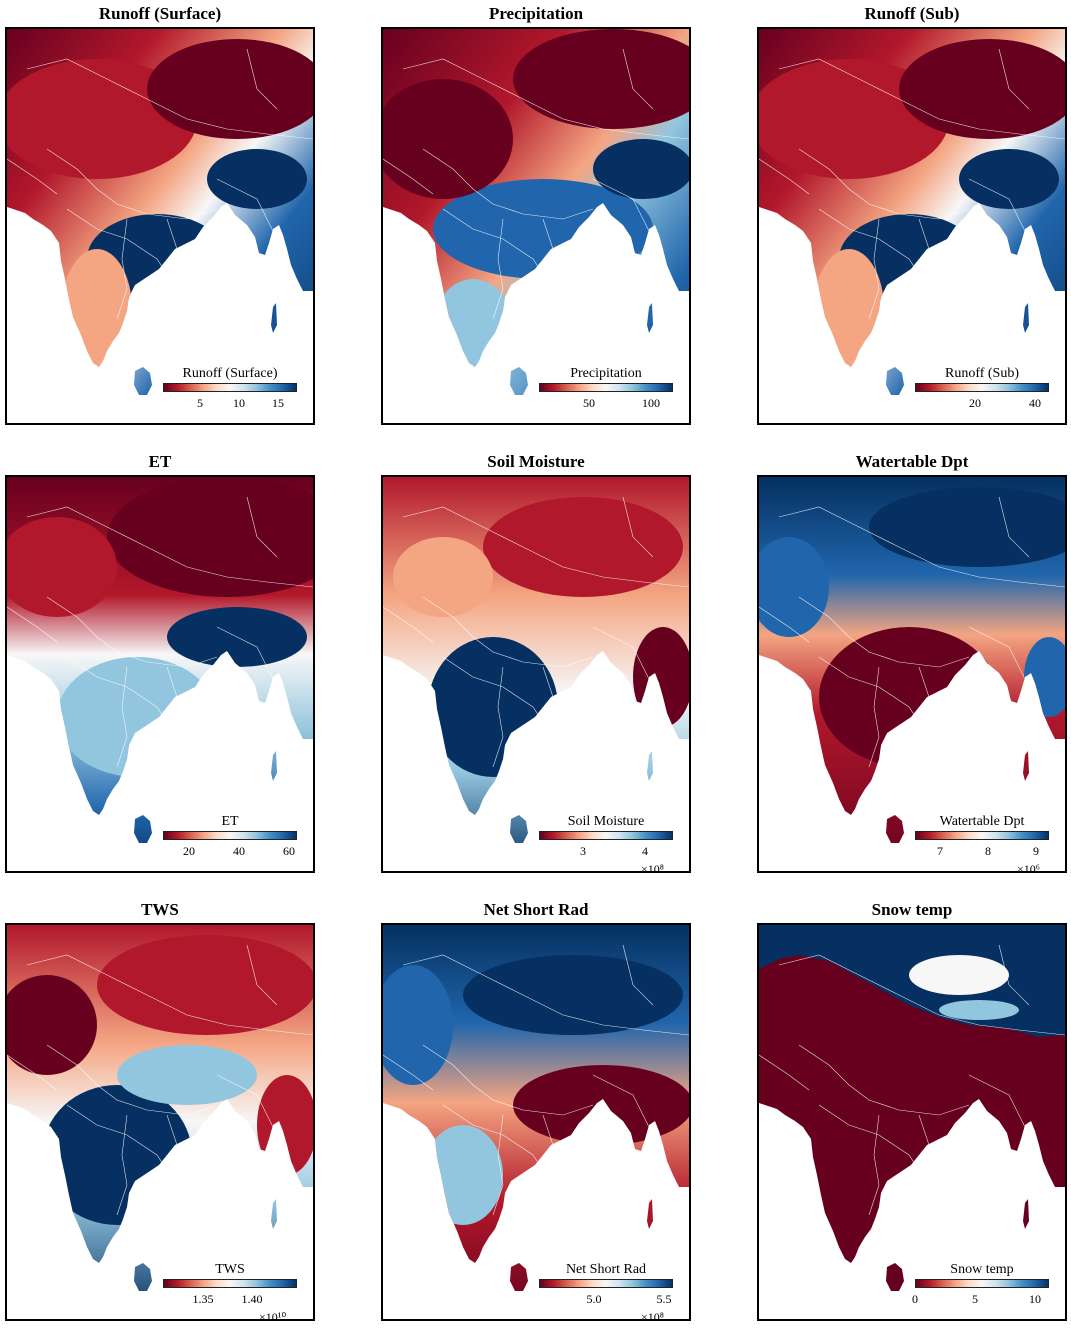 The image size is (1071, 1337). I want to click on map-frame: Snow temp 0 5 10, so click(912, 1122).